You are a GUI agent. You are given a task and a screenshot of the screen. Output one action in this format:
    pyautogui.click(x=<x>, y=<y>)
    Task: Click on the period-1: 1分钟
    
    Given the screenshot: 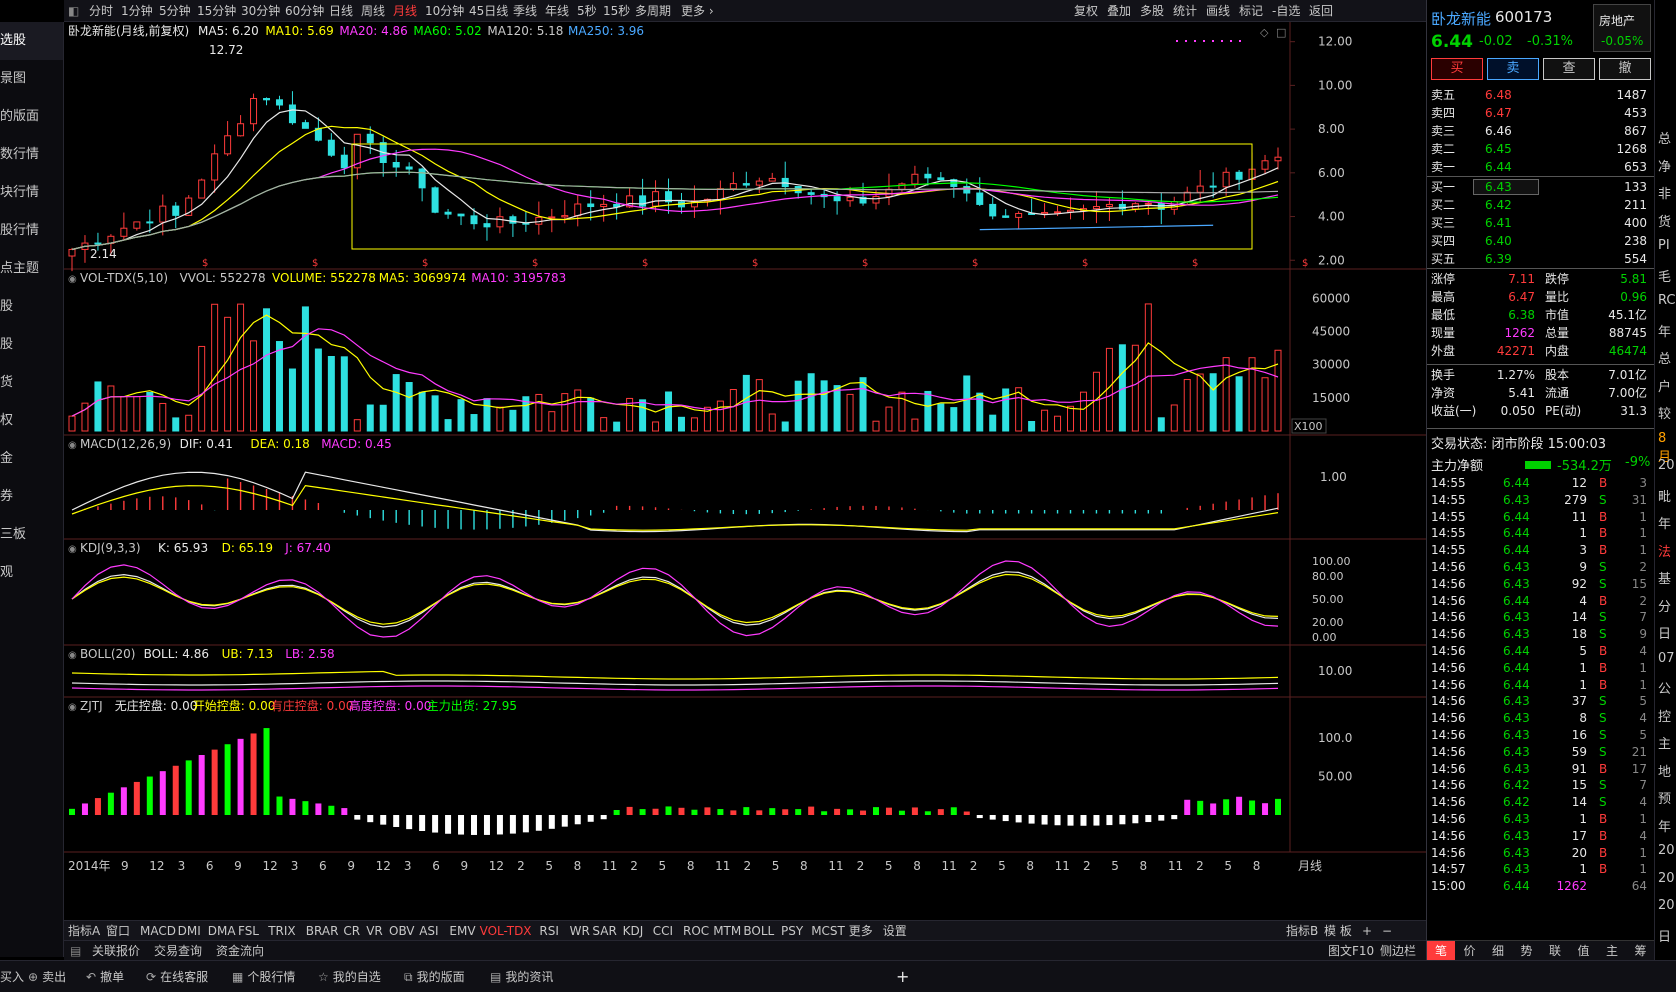 What is the action you would take?
    pyautogui.click(x=137, y=11)
    